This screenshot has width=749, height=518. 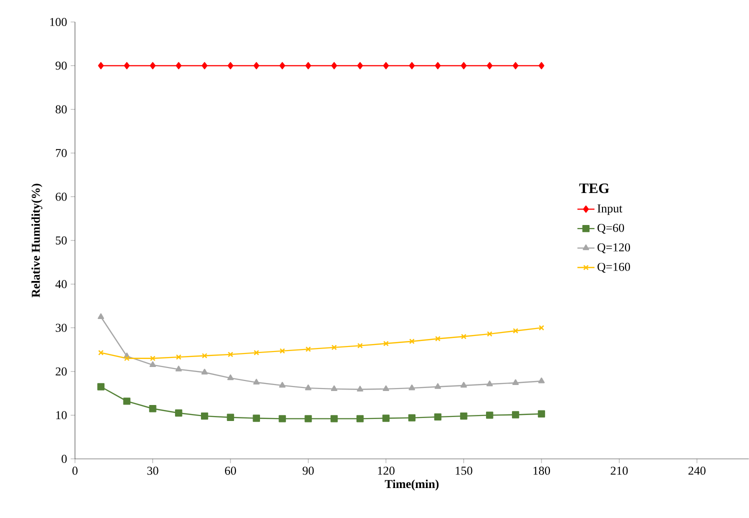 What do you see at coordinates (61, 415) in the screenshot?
I see `y-tick-label: 10` at bounding box center [61, 415].